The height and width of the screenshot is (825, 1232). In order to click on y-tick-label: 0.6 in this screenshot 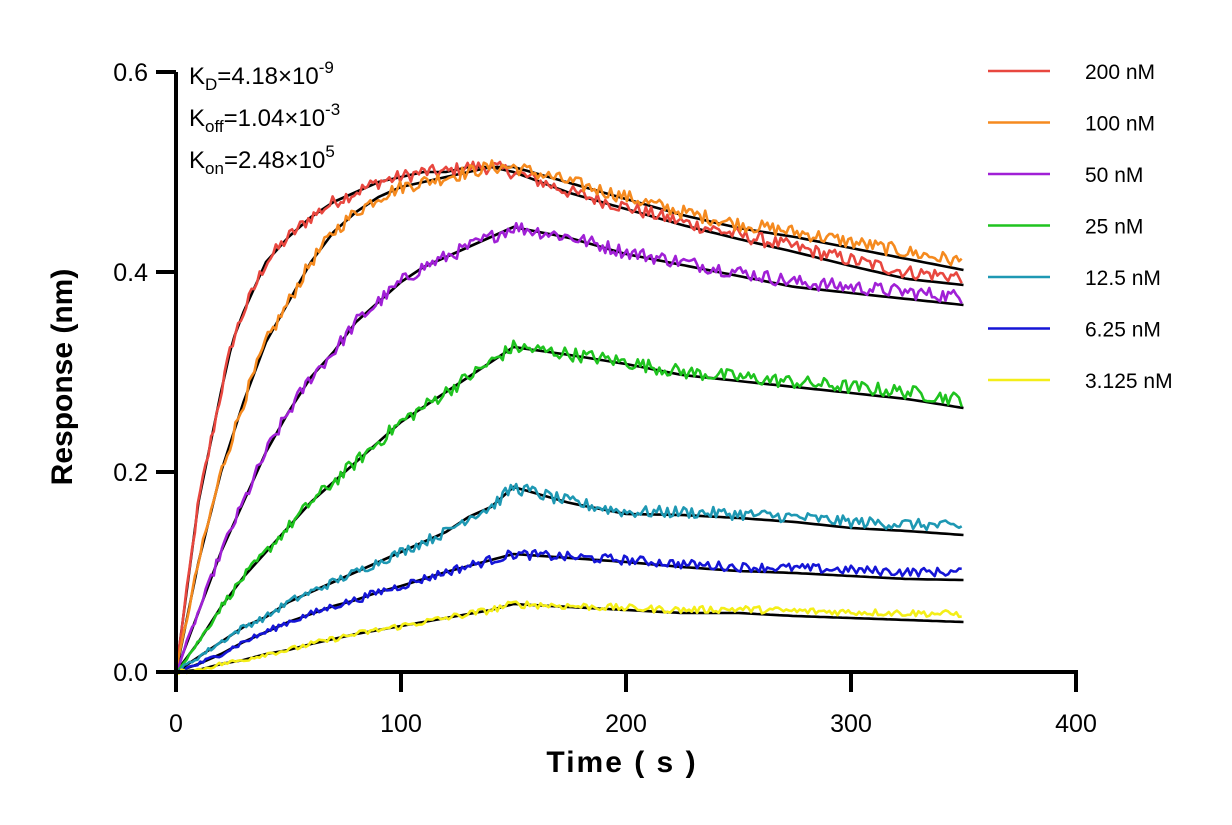, I will do `click(130, 73)`.